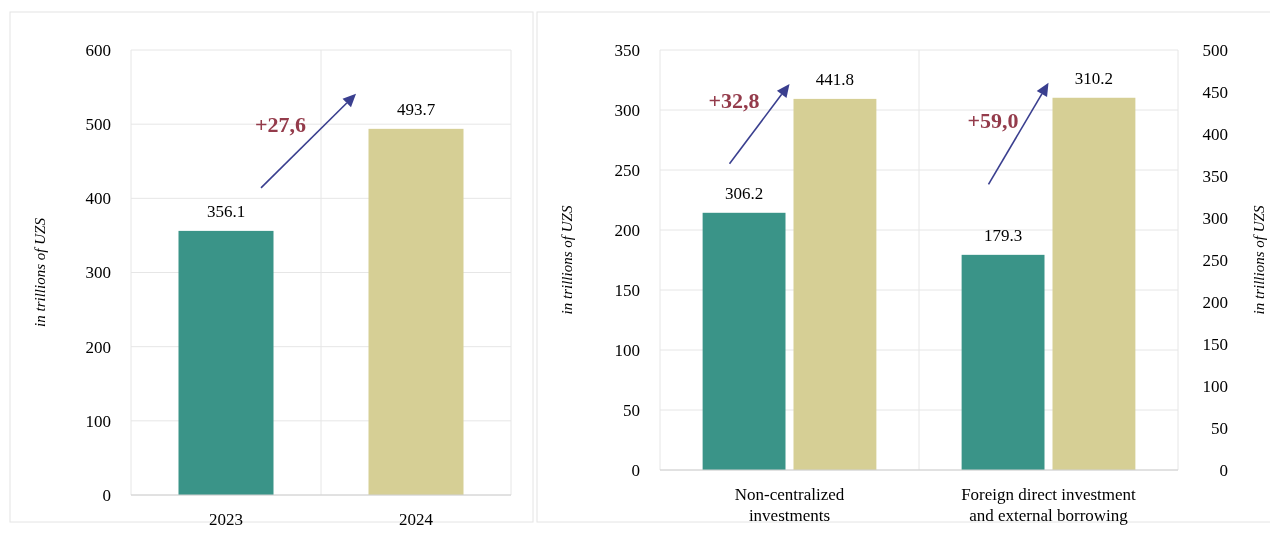  I want to click on y2-tick-label: 350, so click(1215, 176).